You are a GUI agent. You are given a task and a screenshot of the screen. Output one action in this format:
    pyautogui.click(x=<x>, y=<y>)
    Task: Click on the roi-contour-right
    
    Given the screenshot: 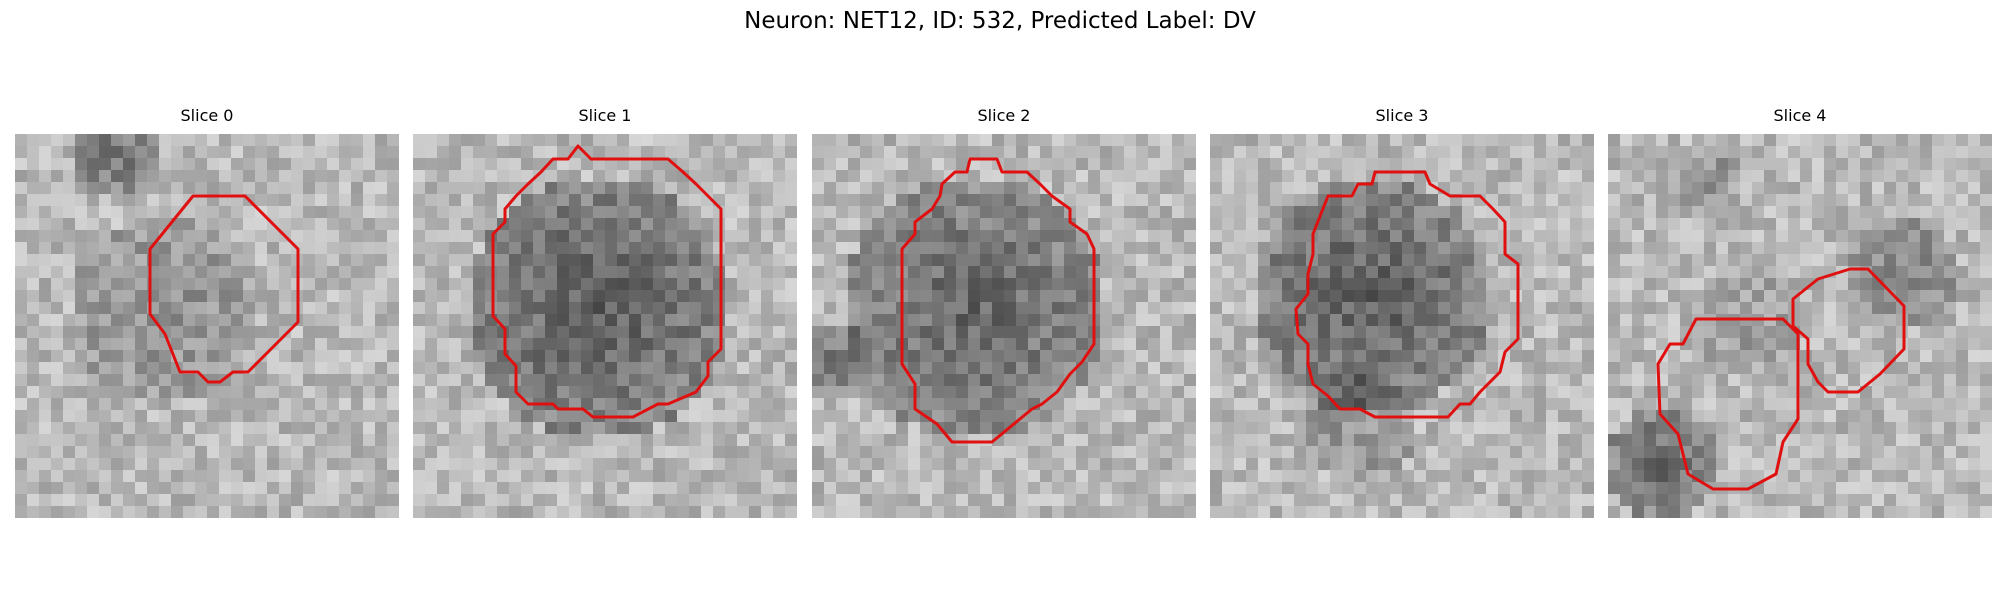 What is the action you would take?
    pyautogui.click(x=1848, y=330)
    